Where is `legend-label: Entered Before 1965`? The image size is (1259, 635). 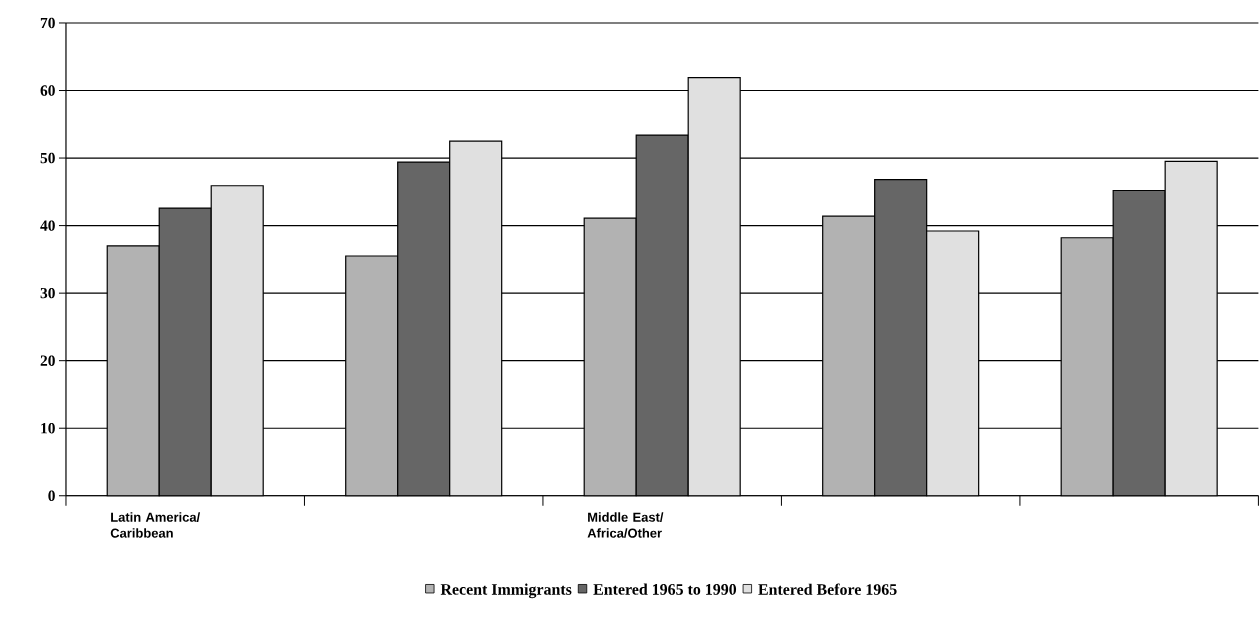
legend-label: Entered Before 1965 is located at coordinates (827, 589).